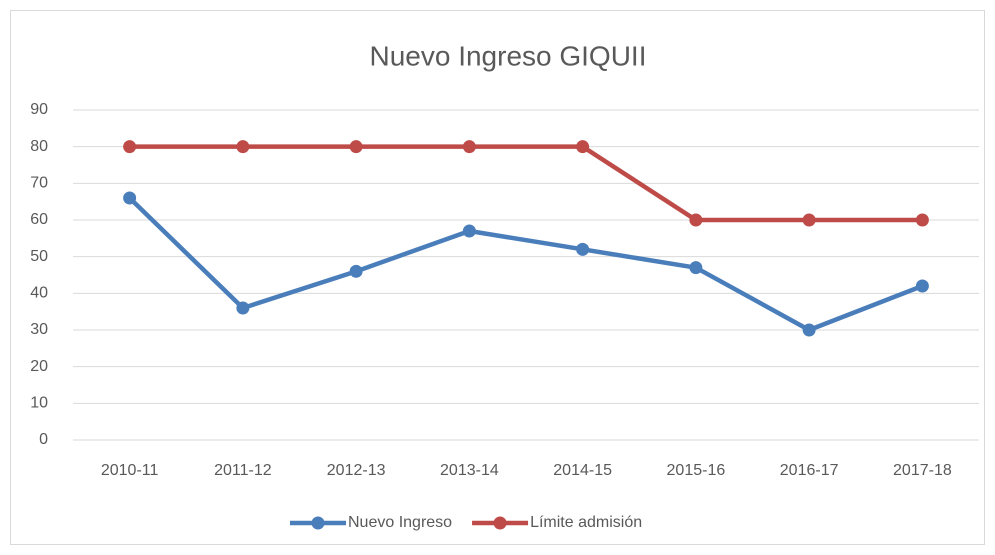 The width and height of the screenshot is (995, 555). I want to click on y-tick-label: 30, so click(39, 329).